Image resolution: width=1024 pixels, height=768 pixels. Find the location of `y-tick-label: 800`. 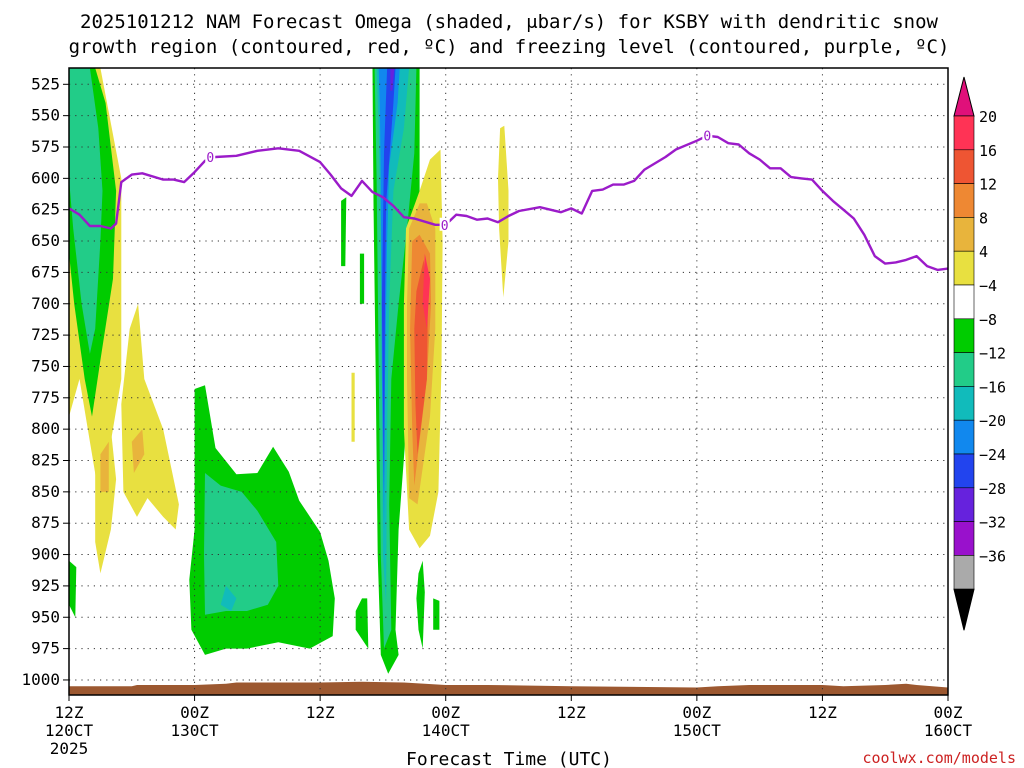

y-tick-label: 800 is located at coordinates (45, 428).